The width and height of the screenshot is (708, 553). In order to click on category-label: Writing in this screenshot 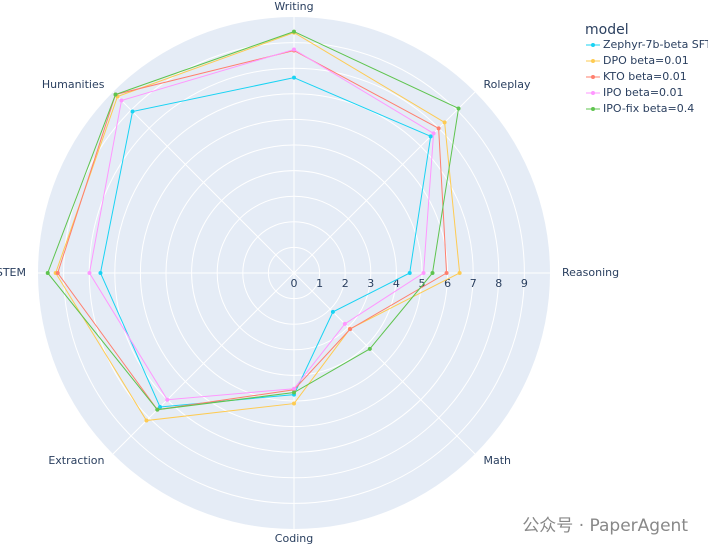, I will do `click(293, 6)`.